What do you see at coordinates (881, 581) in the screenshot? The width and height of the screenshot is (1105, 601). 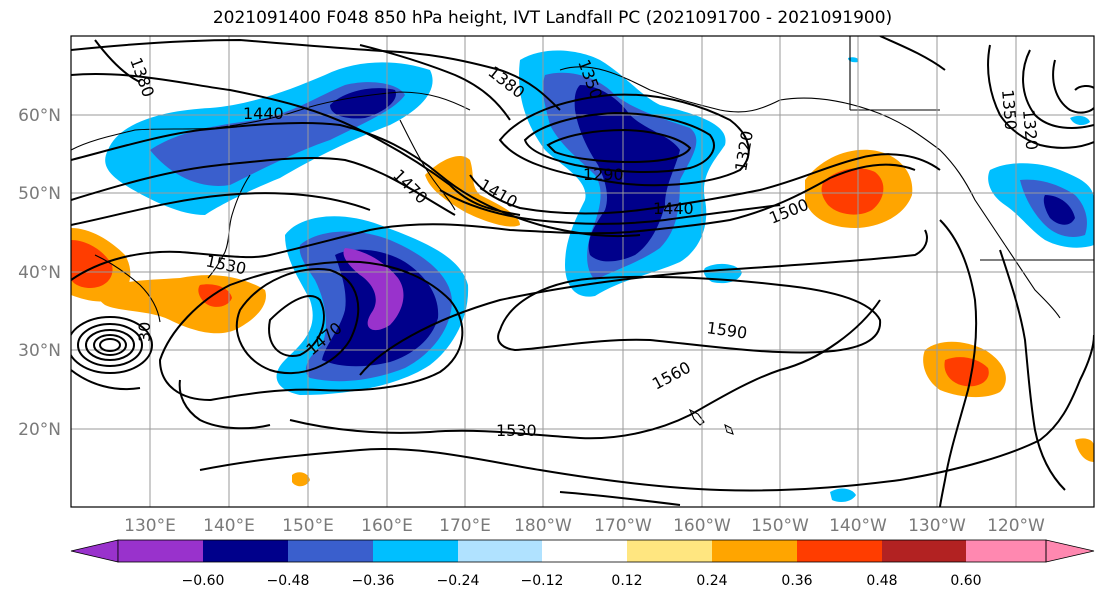 I see `colorbar-tick-label: 0.48` at bounding box center [881, 581].